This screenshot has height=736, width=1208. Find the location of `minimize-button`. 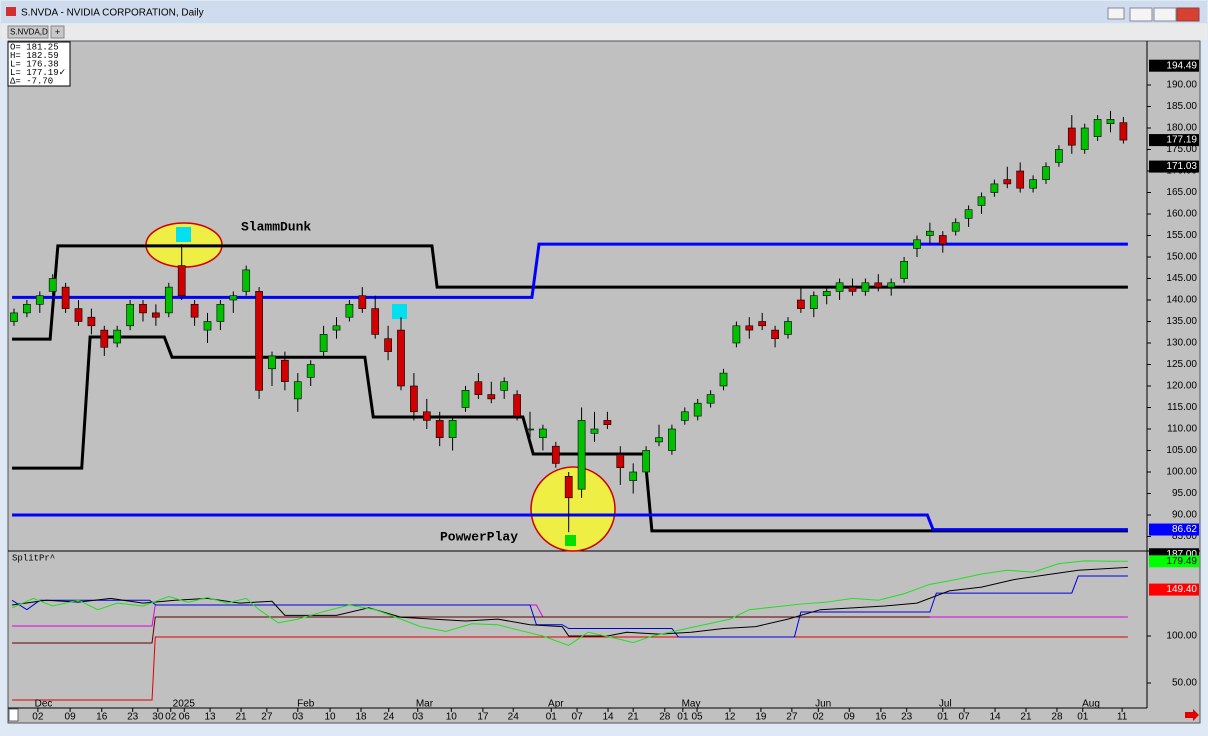

minimize-button is located at coordinates (1141, 14).